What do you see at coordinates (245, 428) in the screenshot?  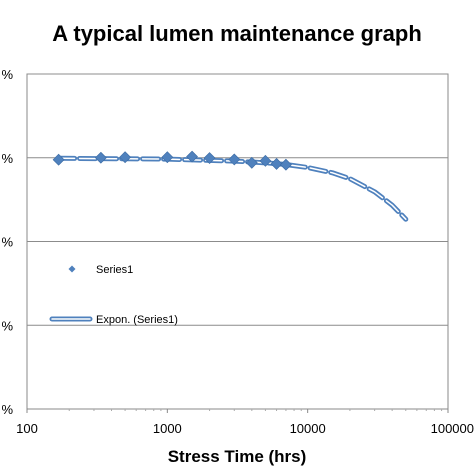 I see `x-tick-labels: 100 1000 10000 100000` at bounding box center [245, 428].